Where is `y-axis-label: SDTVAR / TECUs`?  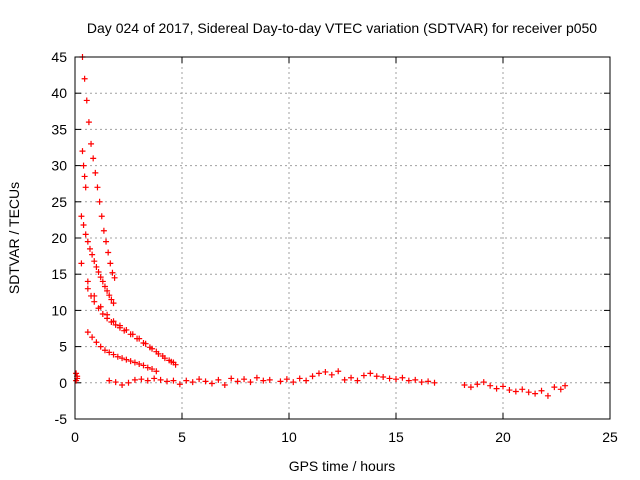
y-axis-label: SDTVAR / TECUs is located at coordinates (14, 238).